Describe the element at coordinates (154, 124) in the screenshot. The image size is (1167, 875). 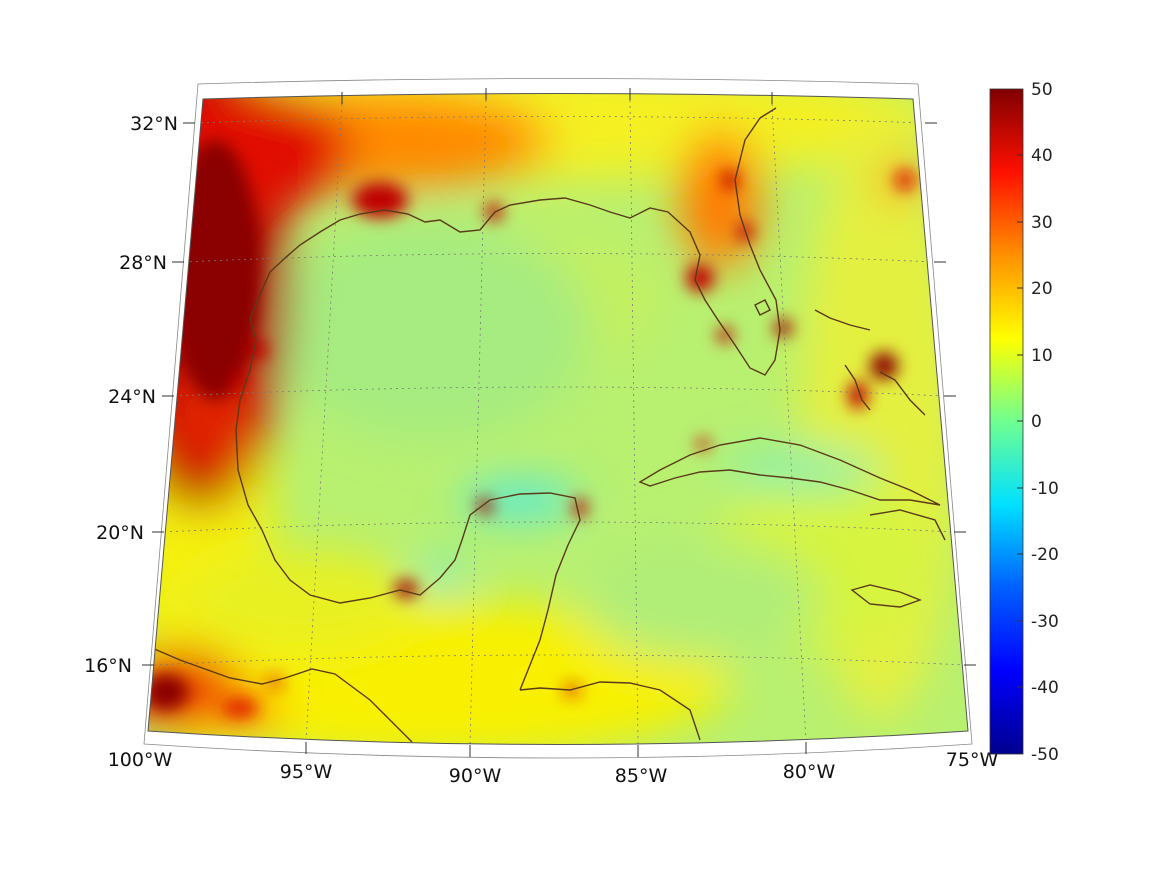
I see `lat-label-32n: 32°N` at that location.